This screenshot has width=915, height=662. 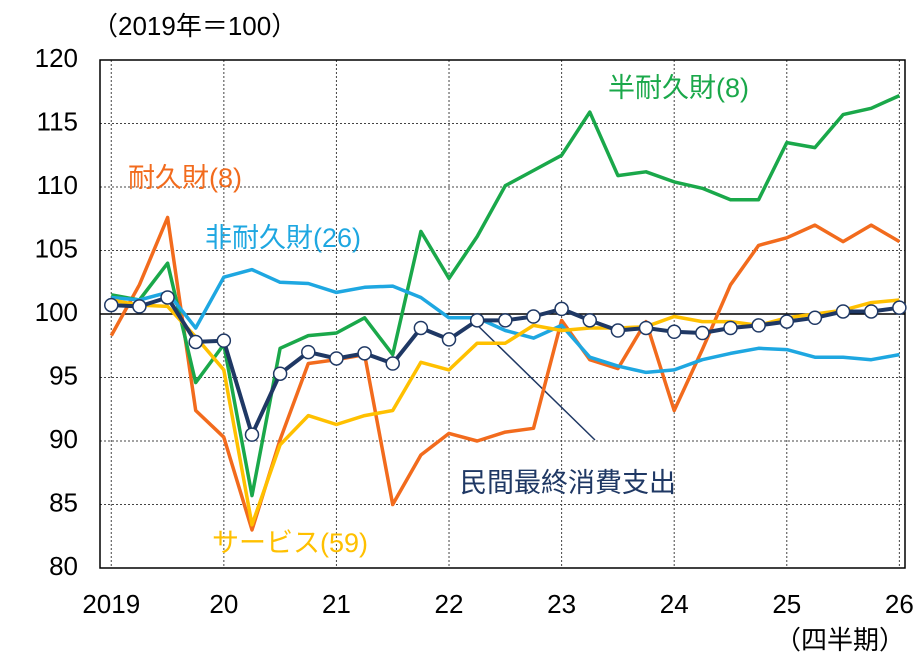 What do you see at coordinates (283, 238) in the screenshot?
I see `series-label: 非耐久財(26)` at bounding box center [283, 238].